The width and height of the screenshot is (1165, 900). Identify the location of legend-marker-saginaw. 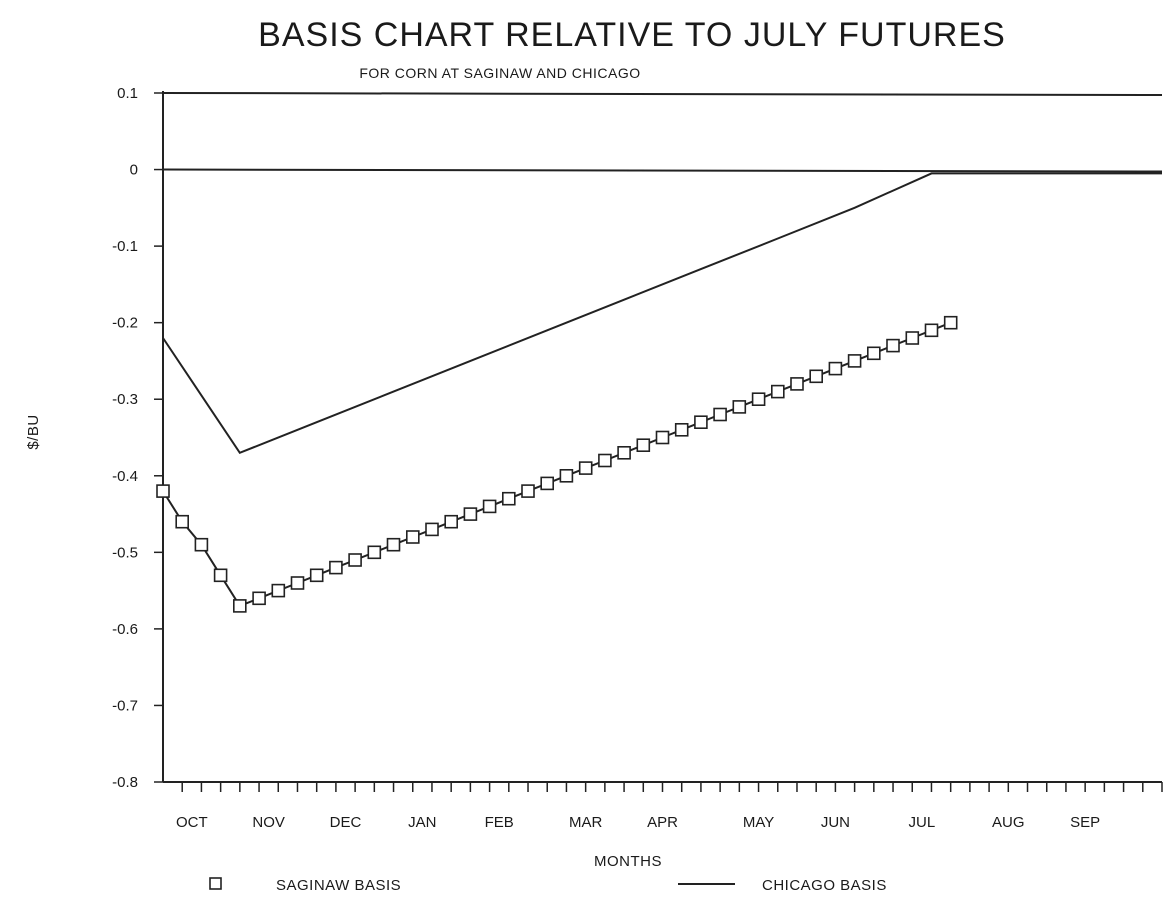
(215, 883).